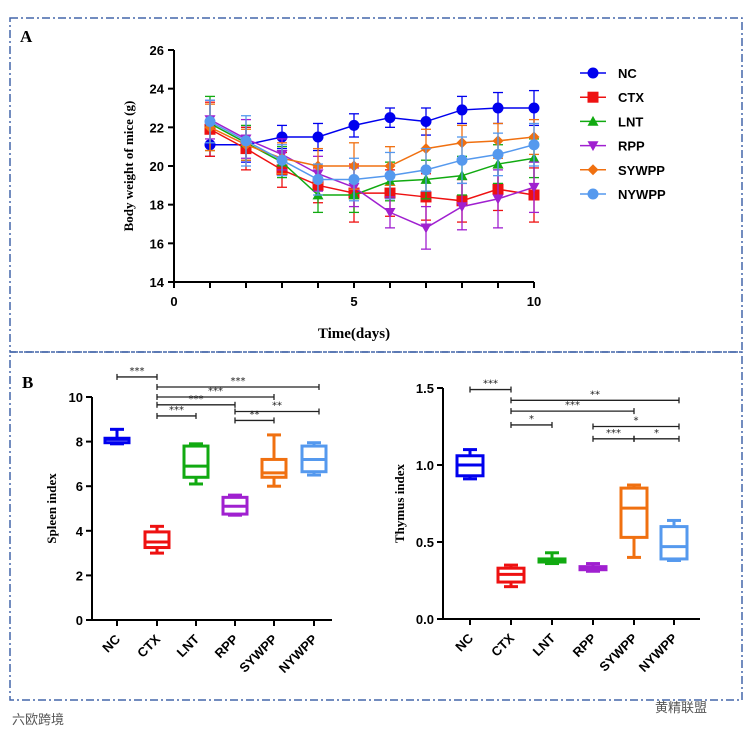 The height and width of the screenshot is (733, 752). Describe the element at coordinates (425, 619) in the screenshot. I see `y-tick-label: 0.0` at that location.